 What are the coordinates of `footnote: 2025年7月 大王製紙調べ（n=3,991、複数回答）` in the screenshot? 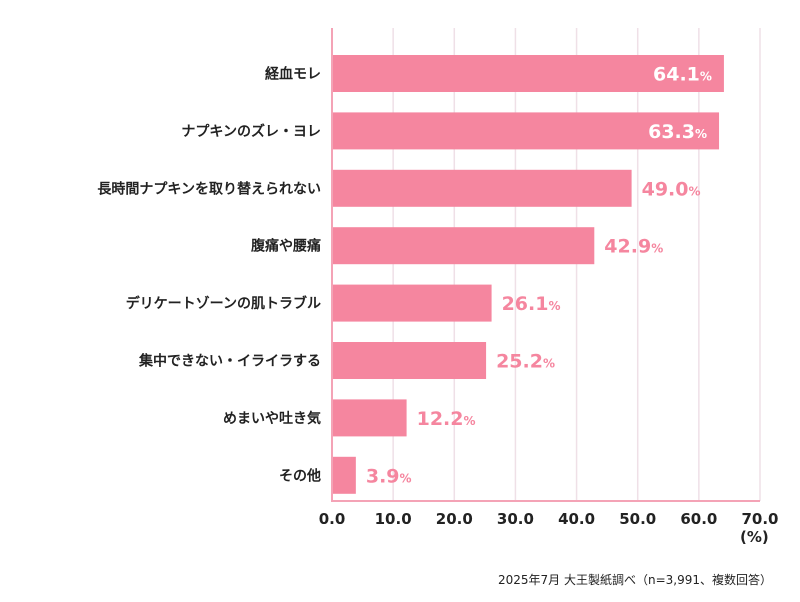 It's located at (634, 580).